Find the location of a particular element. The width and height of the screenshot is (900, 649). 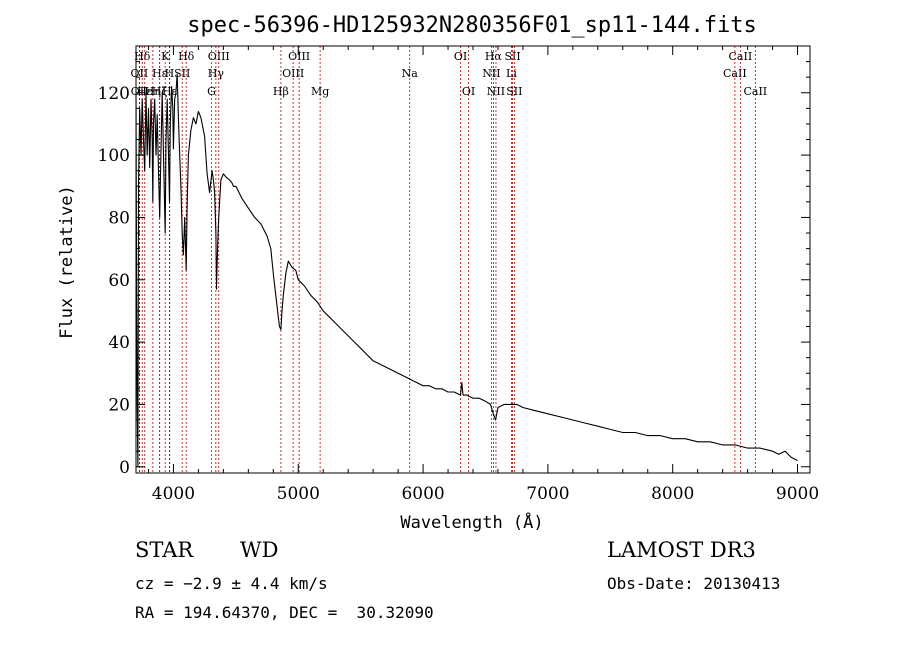

survey-release: LAMOST DR3 is located at coordinates (681, 550).